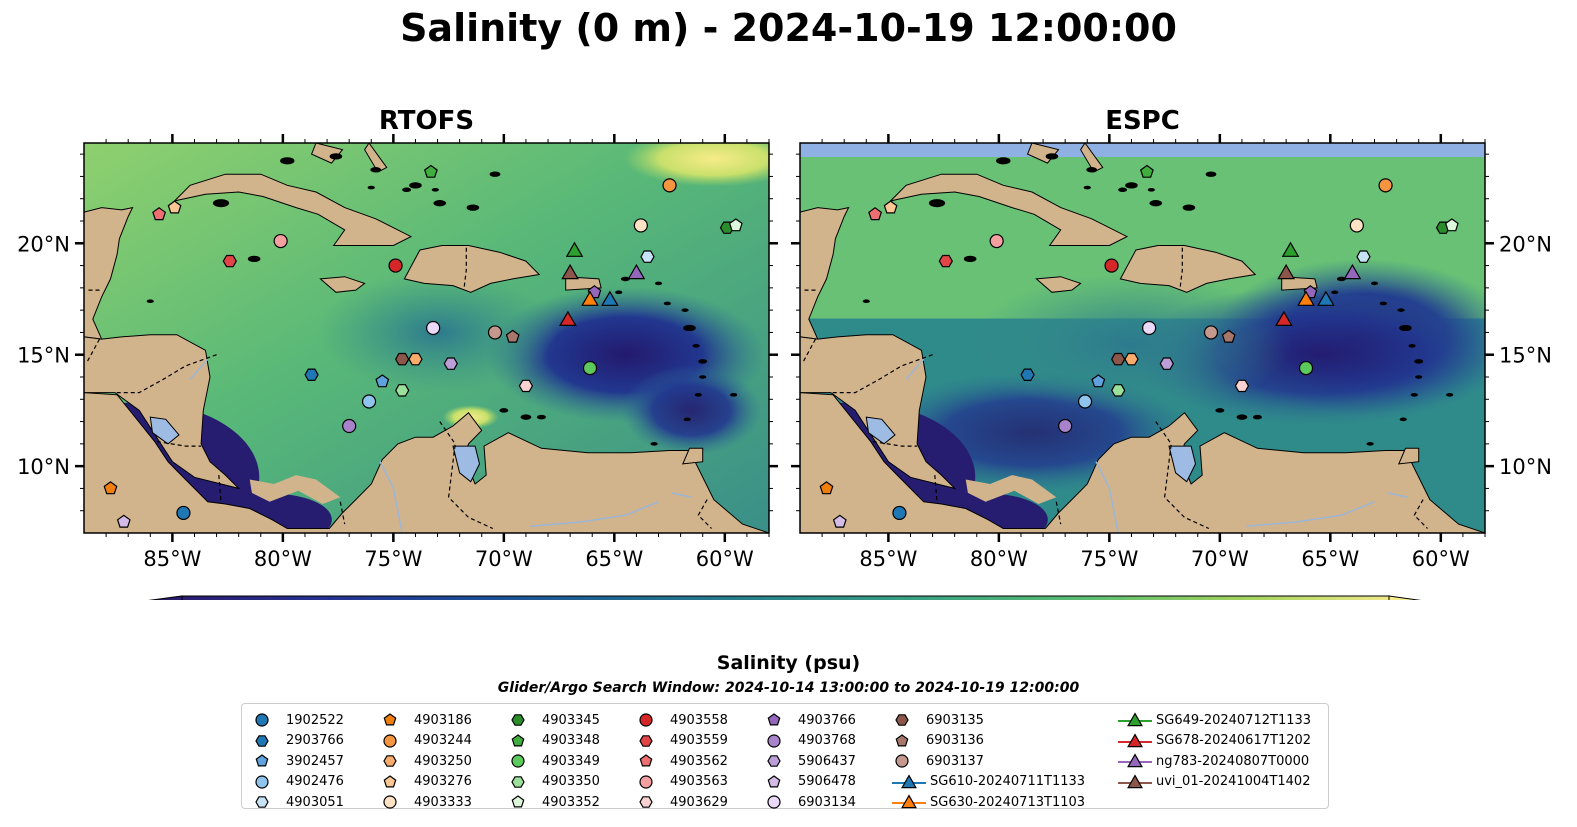 This screenshot has width=1577, height=827. What do you see at coordinates (988, 802) in the screenshot?
I see `legend-item-SG630-20240713T1103: SG630-20240713T1103` at bounding box center [988, 802].